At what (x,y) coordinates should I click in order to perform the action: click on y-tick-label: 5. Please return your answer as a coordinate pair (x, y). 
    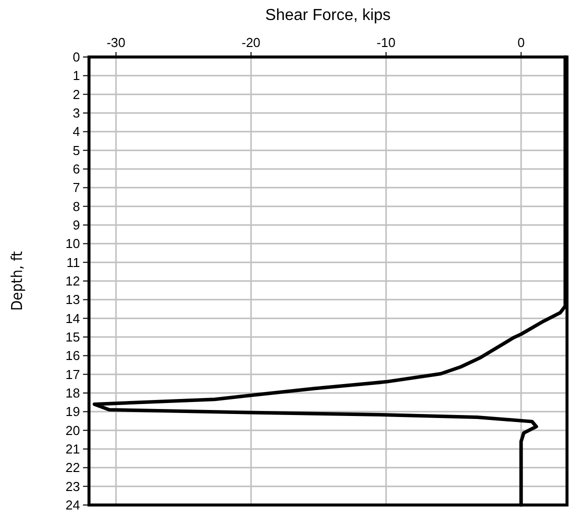
    Looking at the image, I should click on (76, 150).